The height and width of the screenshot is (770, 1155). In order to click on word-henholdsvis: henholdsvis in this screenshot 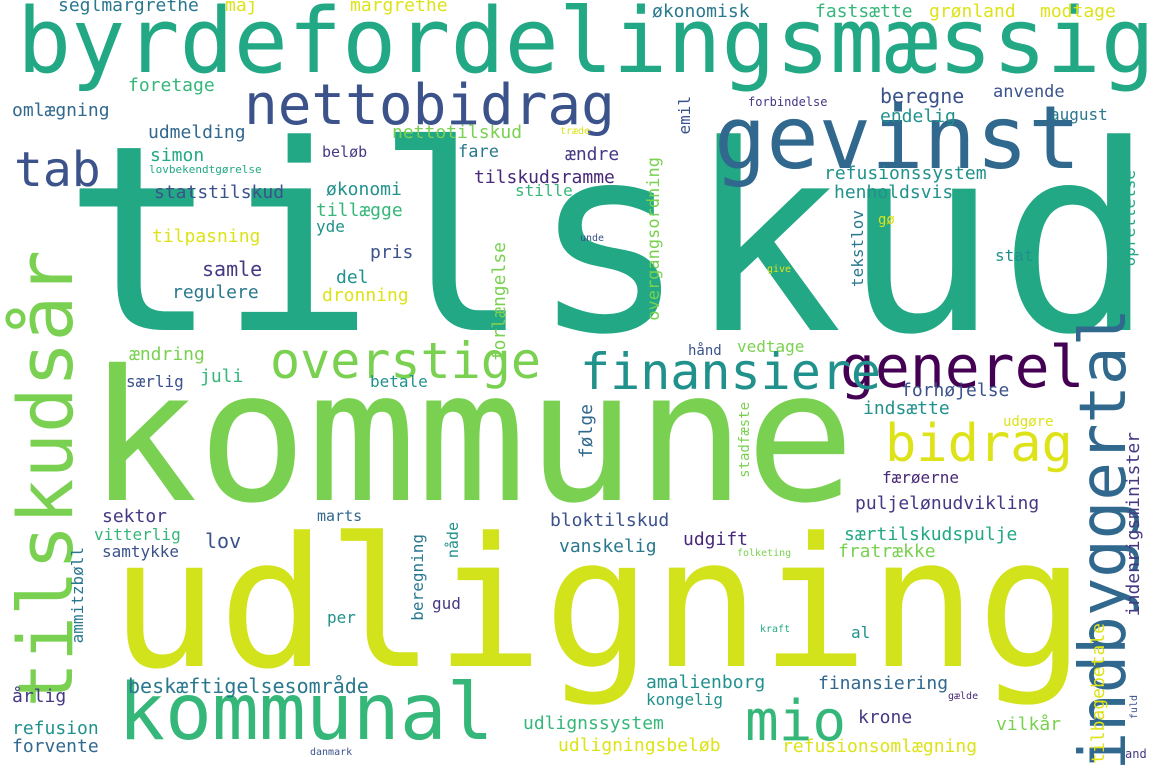, I will do `click(894, 192)`.